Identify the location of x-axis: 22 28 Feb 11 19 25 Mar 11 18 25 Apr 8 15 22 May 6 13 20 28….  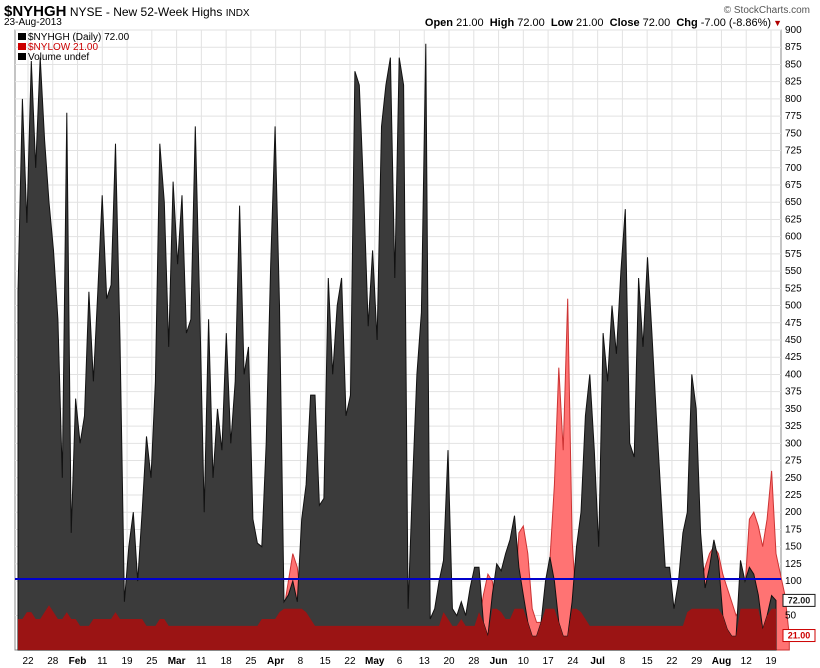
(399, 661).